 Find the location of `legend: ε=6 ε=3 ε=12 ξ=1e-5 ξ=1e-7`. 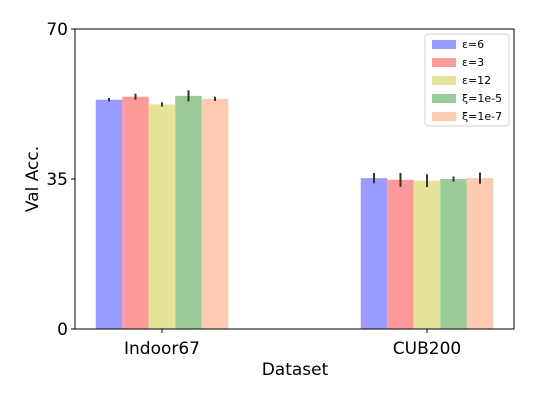

legend: ε=6 ε=3 ε=12 ξ=1e-5 ξ=1e-7 is located at coordinates (467, 80).